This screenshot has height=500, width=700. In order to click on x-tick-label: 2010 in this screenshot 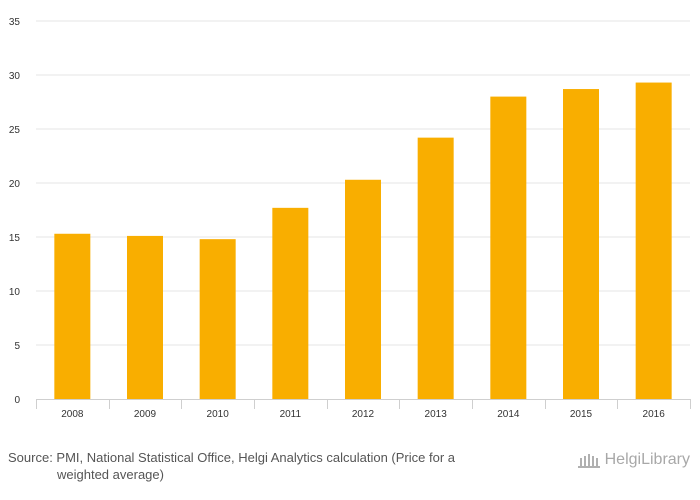, I will do `click(218, 414)`.